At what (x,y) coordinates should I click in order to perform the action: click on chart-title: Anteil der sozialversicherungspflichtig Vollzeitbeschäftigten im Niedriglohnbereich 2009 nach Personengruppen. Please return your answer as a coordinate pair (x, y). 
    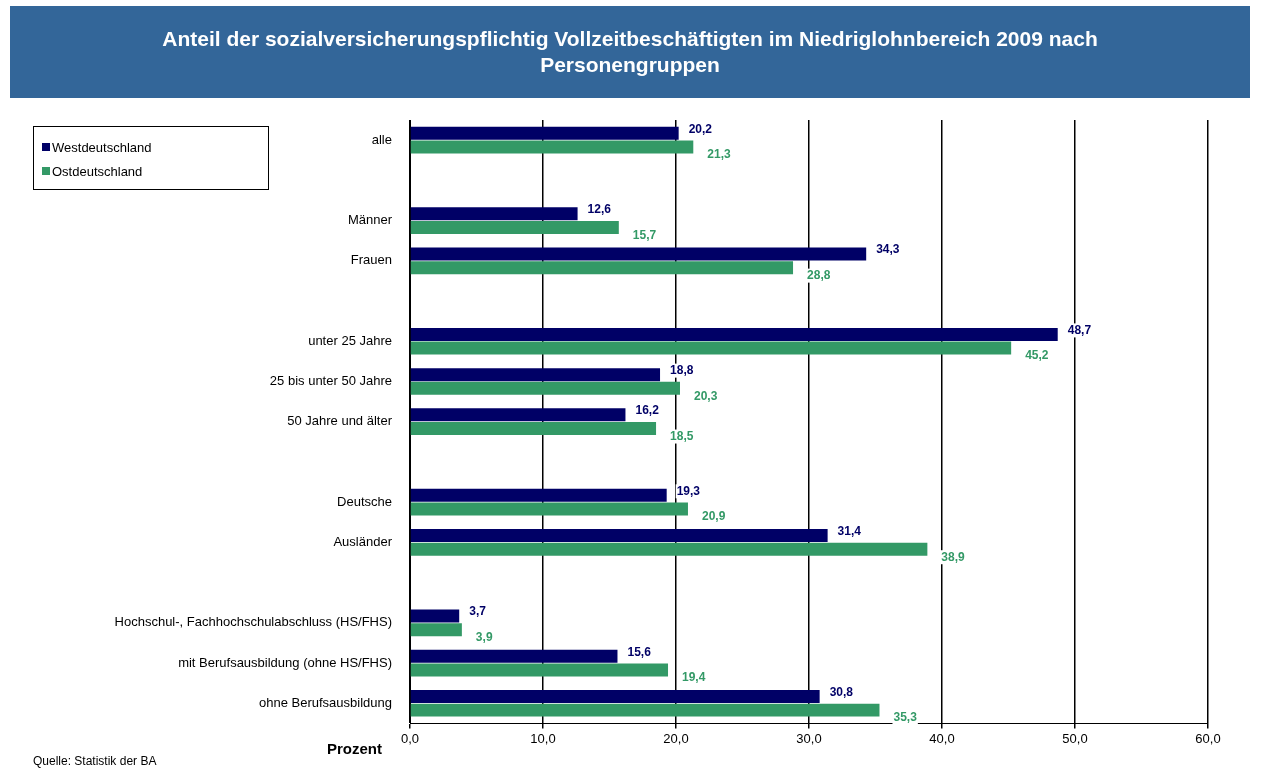
    Looking at the image, I should click on (630, 52).